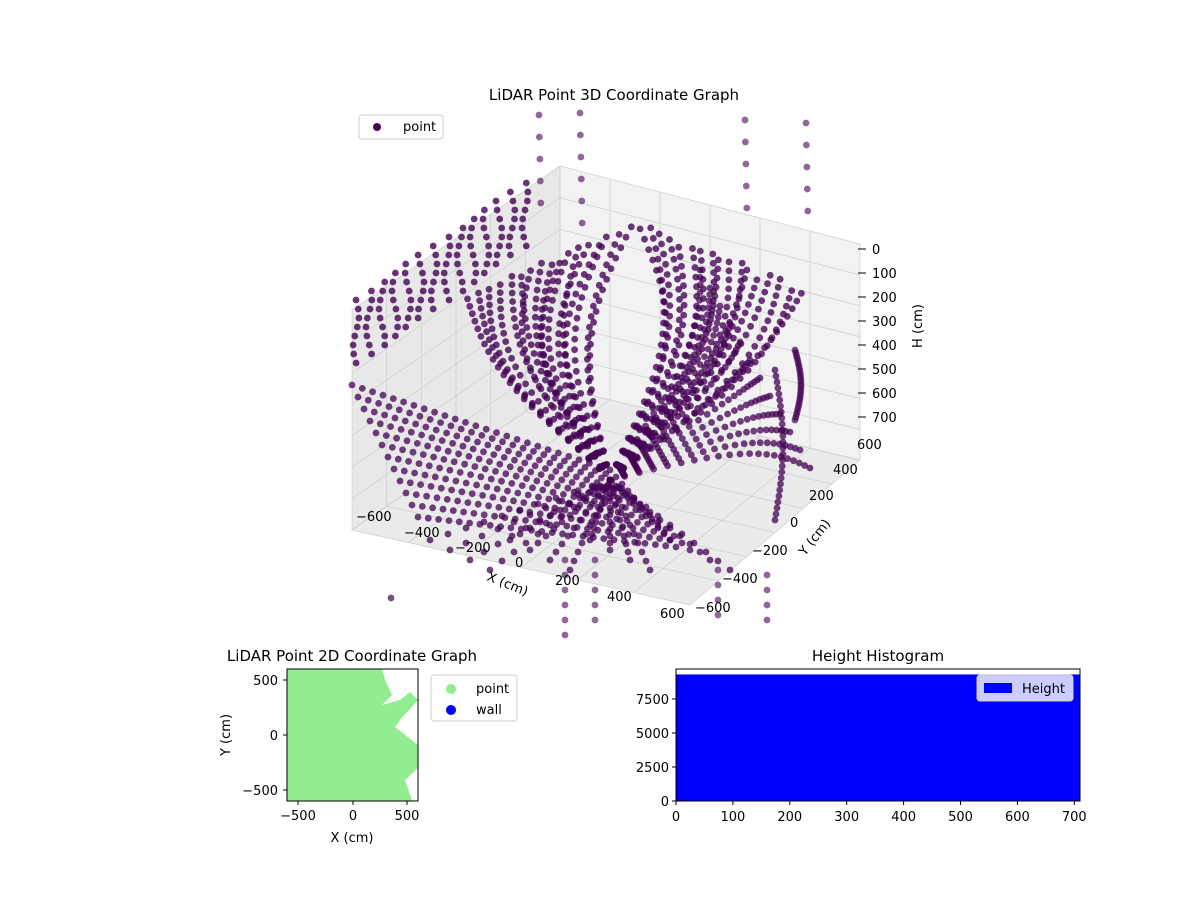  I want to click on y-tick-2d-500: 500, so click(270, 681).